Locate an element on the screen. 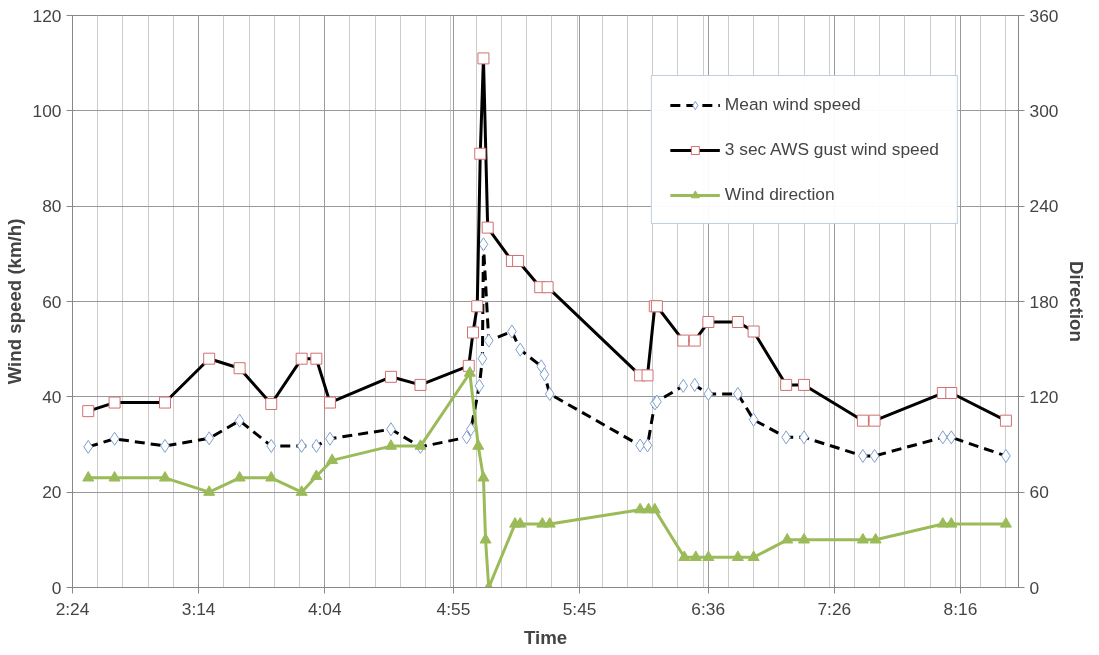  legend-label: Mean wind speed is located at coordinates (792, 104).